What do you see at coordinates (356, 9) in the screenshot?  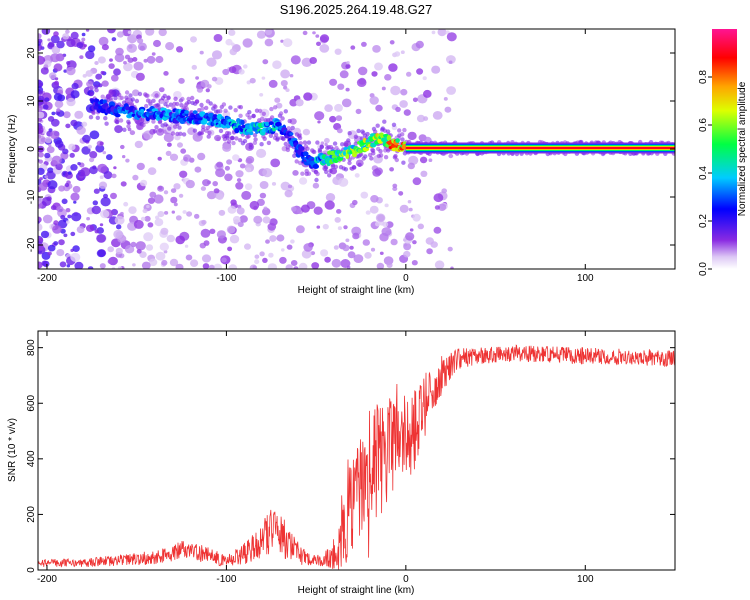 I see `figure-title: S196.2025.264.19.48.G27` at bounding box center [356, 9].